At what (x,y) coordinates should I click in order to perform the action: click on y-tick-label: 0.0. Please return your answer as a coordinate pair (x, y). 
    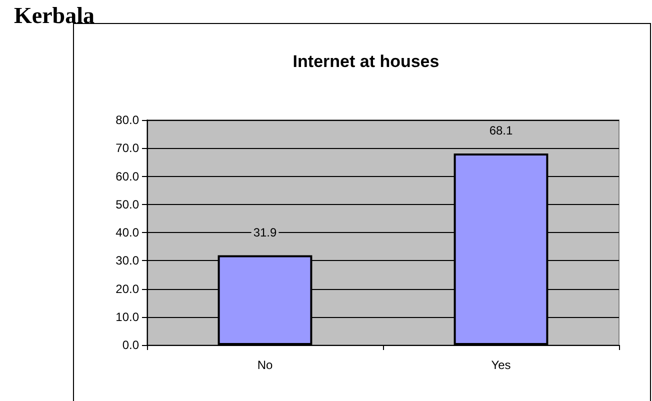
    Looking at the image, I should click on (131, 345).